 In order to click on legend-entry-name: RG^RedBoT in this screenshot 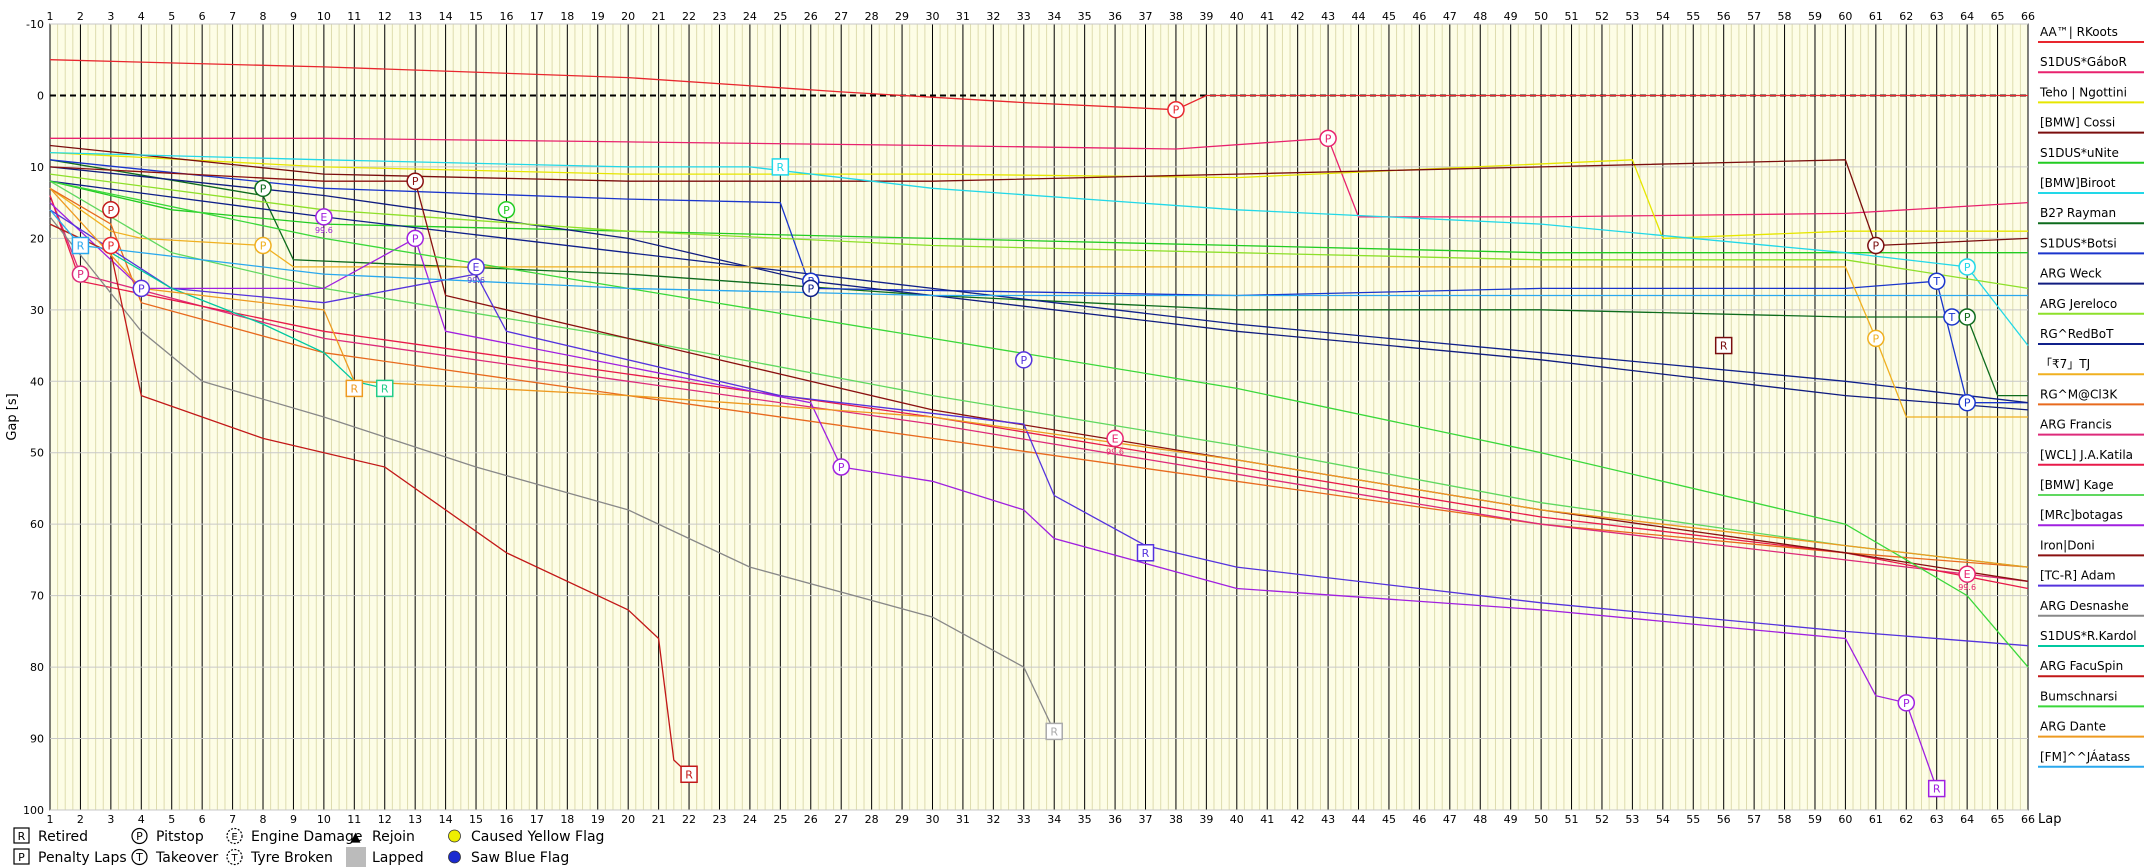, I will do `click(2077, 334)`.